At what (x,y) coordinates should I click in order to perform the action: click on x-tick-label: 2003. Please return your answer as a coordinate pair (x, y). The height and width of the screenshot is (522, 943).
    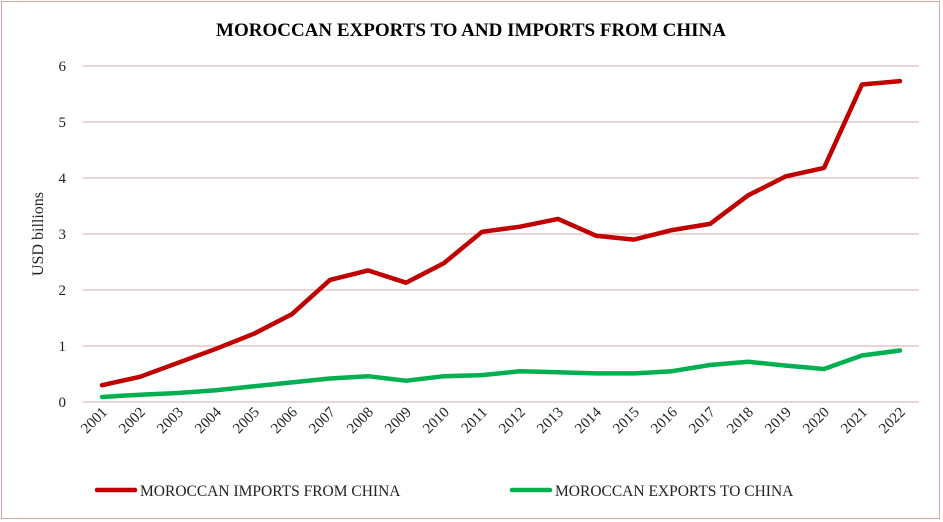
    Looking at the image, I should click on (170, 421).